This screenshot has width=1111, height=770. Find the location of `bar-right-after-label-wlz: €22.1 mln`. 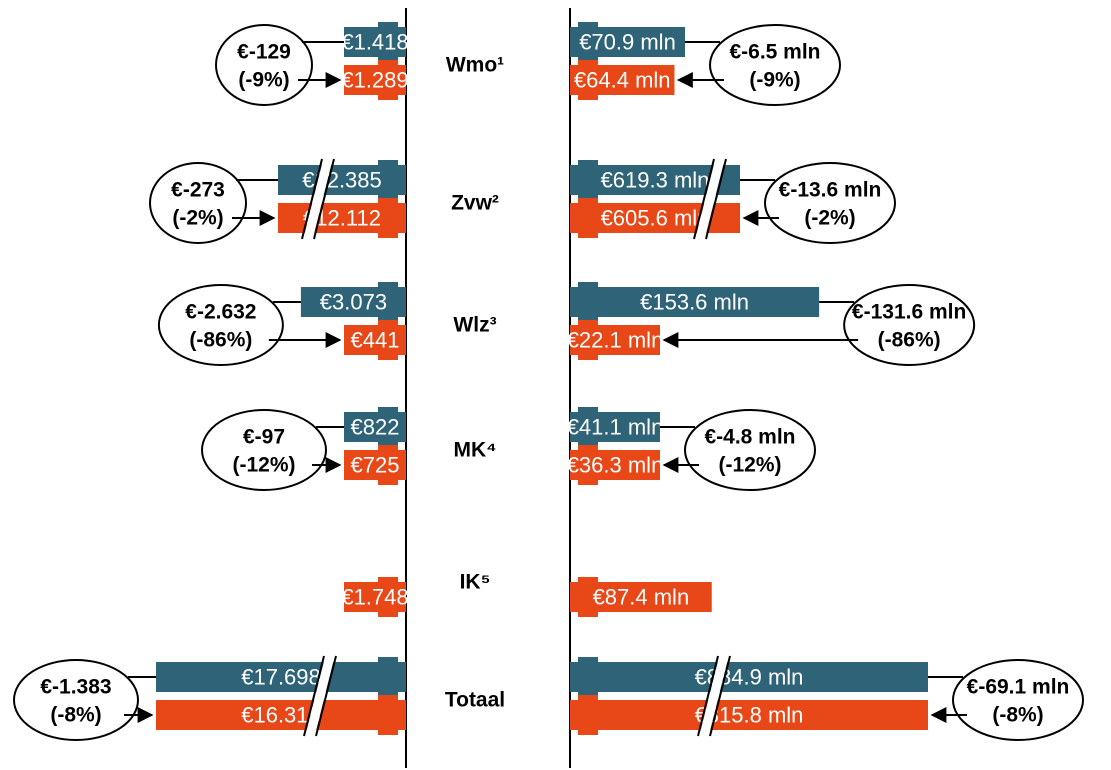

bar-right-after-label-wlz: €22.1 mln is located at coordinates (615, 340).